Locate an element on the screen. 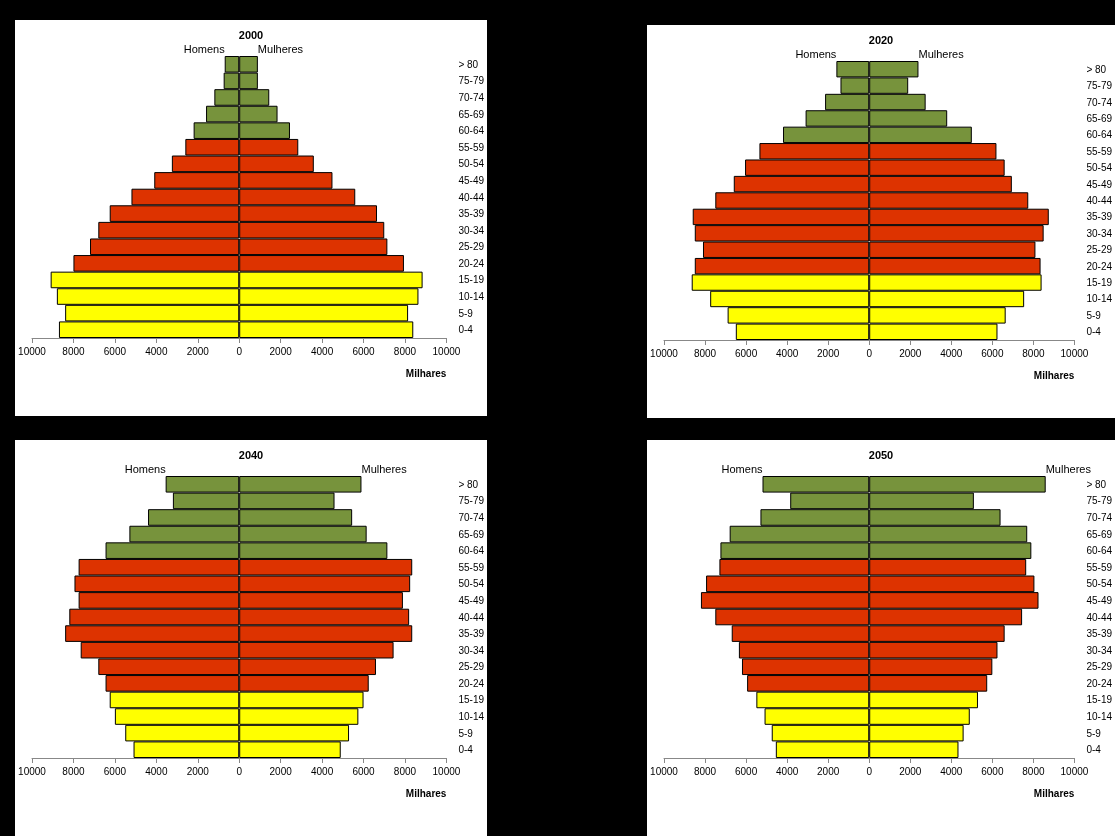 The width and height of the screenshot is (1115, 836). chart-title: 2040 is located at coordinates (251, 454).